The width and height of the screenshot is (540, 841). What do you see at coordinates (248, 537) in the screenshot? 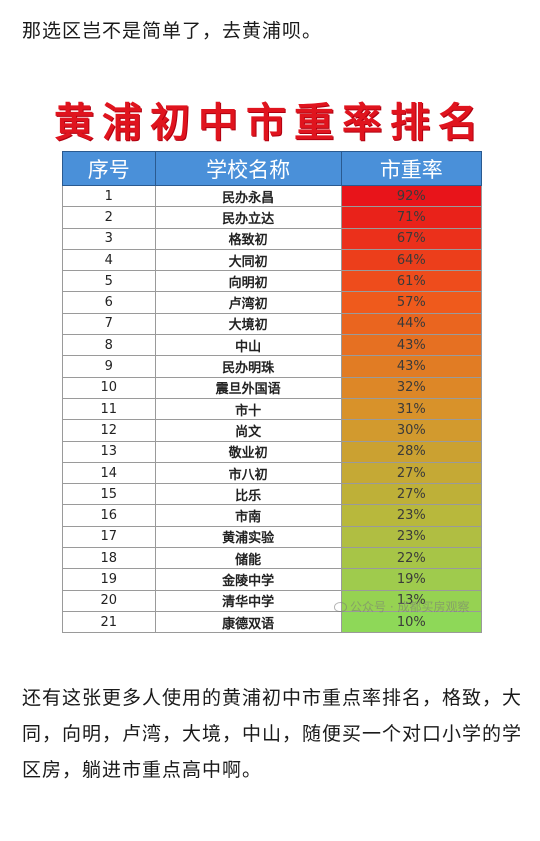
I see `school-cell: 黄浦实验` at bounding box center [248, 537].